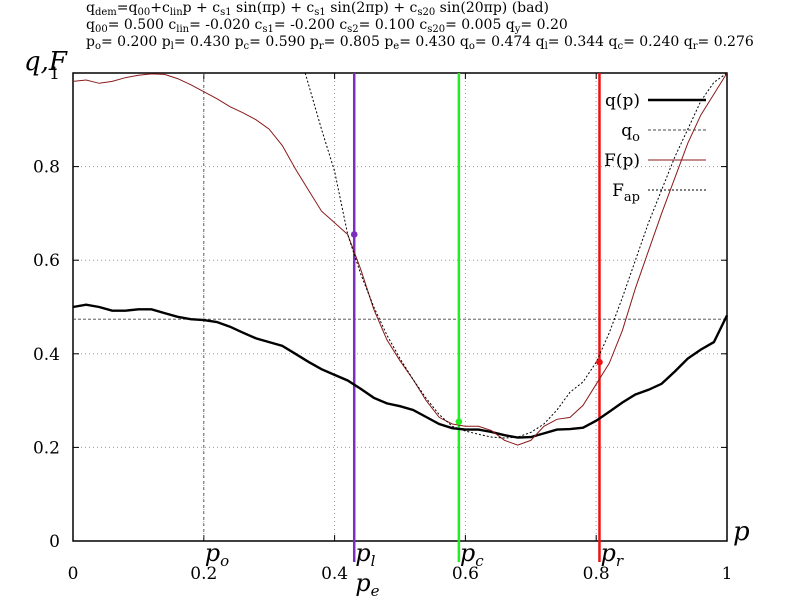  I want to click on legend-label: qo, so click(630, 133).